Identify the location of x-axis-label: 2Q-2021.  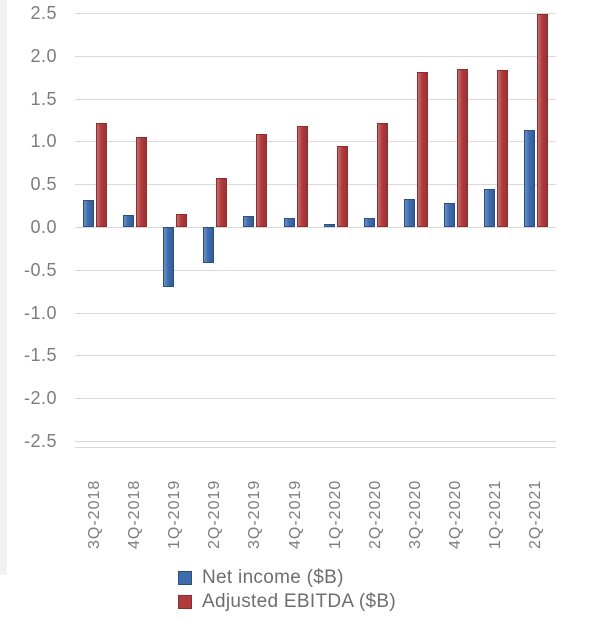
(535, 514).